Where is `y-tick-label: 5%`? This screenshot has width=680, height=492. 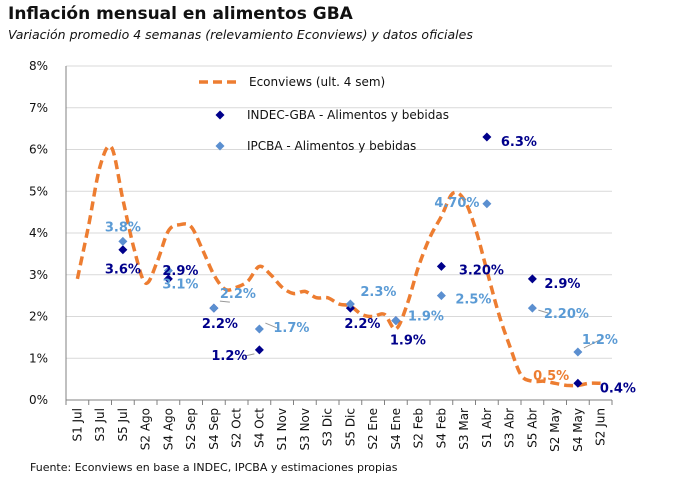 y-tick-label: 5% is located at coordinates (38, 191).